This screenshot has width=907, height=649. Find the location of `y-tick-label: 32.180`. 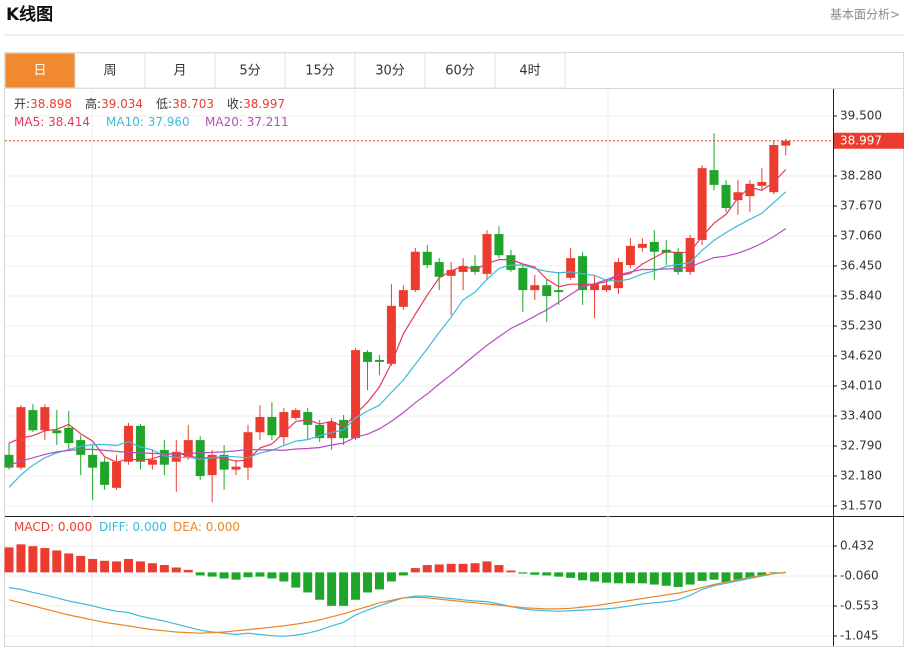

y-tick-label: 32.180 is located at coordinates (861, 476).